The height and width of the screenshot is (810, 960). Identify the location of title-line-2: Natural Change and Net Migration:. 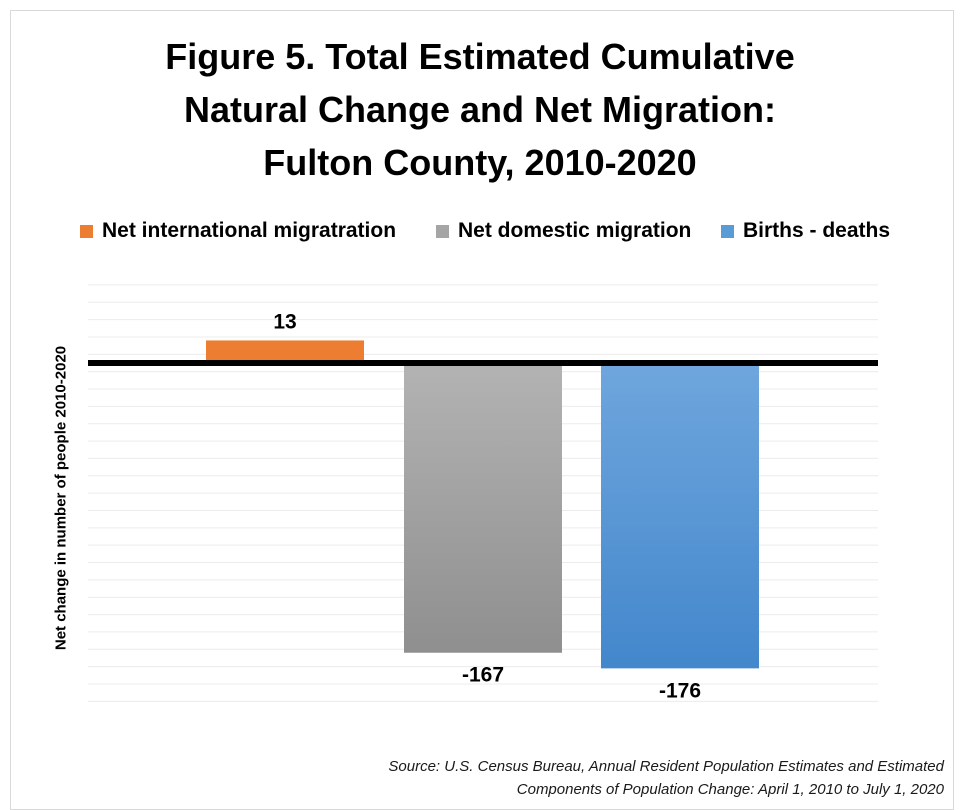
(480, 109).